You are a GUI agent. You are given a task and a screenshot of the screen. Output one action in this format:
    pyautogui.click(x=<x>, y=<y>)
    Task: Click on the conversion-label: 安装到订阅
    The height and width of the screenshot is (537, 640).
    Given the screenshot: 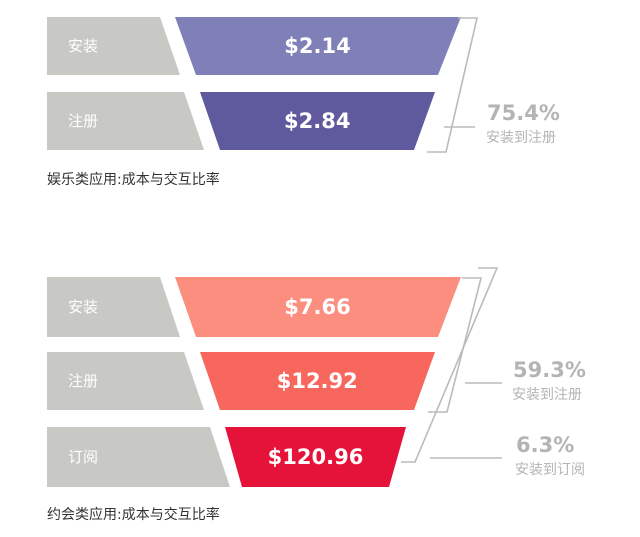 What is the action you would take?
    pyautogui.click(x=550, y=470)
    